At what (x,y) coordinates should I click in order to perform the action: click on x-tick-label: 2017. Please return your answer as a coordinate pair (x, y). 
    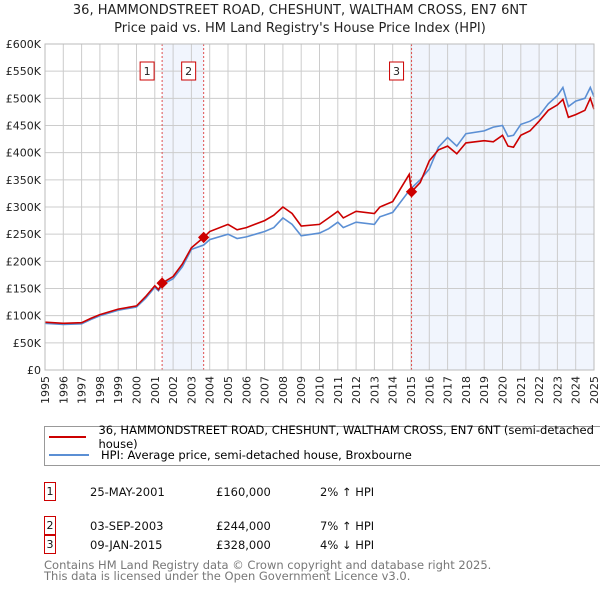
    Looking at the image, I should click on (448, 390).